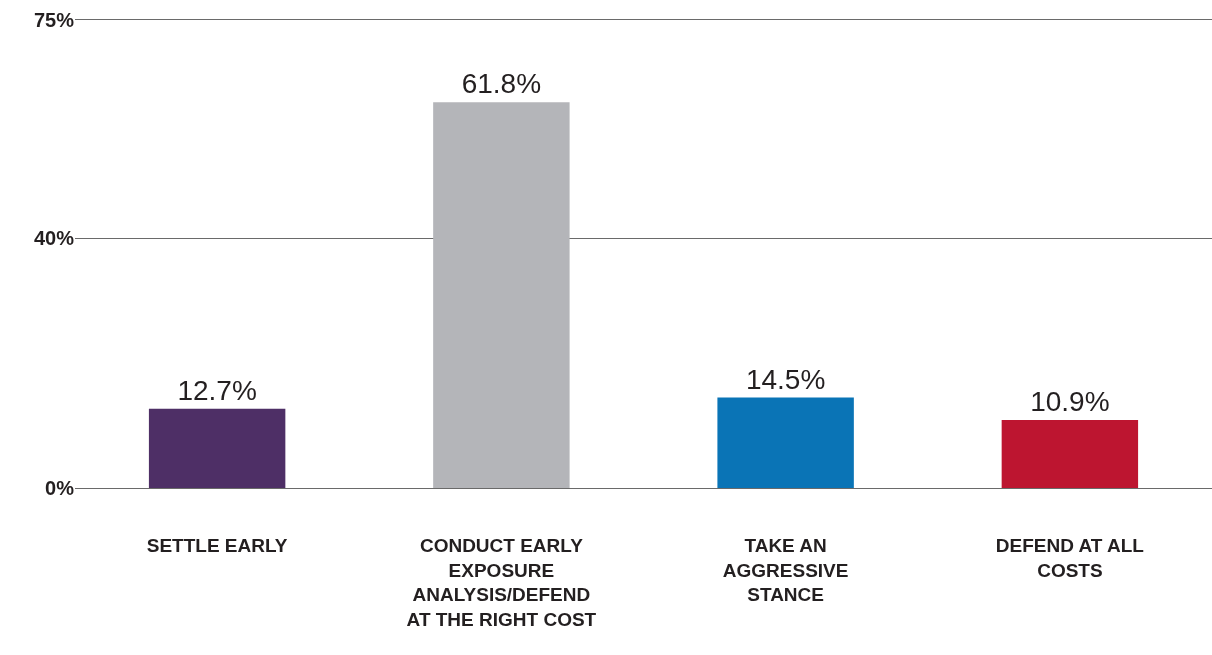 The image size is (1212, 655). What do you see at coordinates (501, 582) in the screenshot?
I see `x-tick-label: CONDUCT EARLY EXPOSURE ANALYSIS/DEFEND AT THE RIGHT COST` at bounding box center [501, 582].